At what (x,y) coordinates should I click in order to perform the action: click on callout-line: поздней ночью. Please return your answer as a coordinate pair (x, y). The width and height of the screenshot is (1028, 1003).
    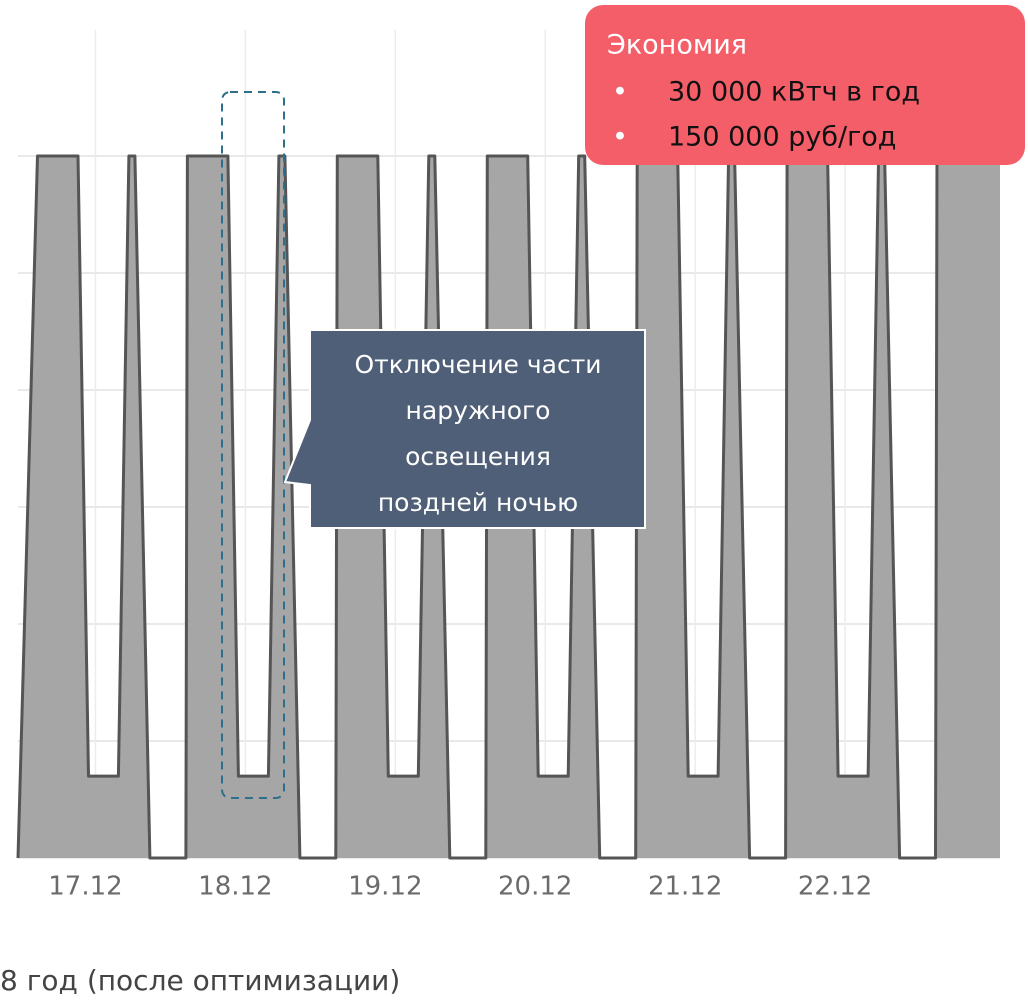
    Looking at the image, I should click on (478, 502).